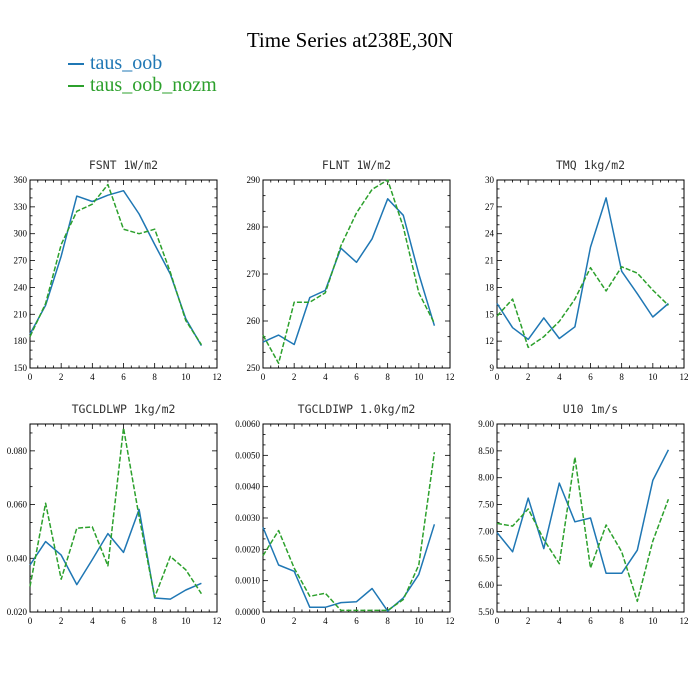  I want to click on y-tick-label: 12, so click(489, 341).